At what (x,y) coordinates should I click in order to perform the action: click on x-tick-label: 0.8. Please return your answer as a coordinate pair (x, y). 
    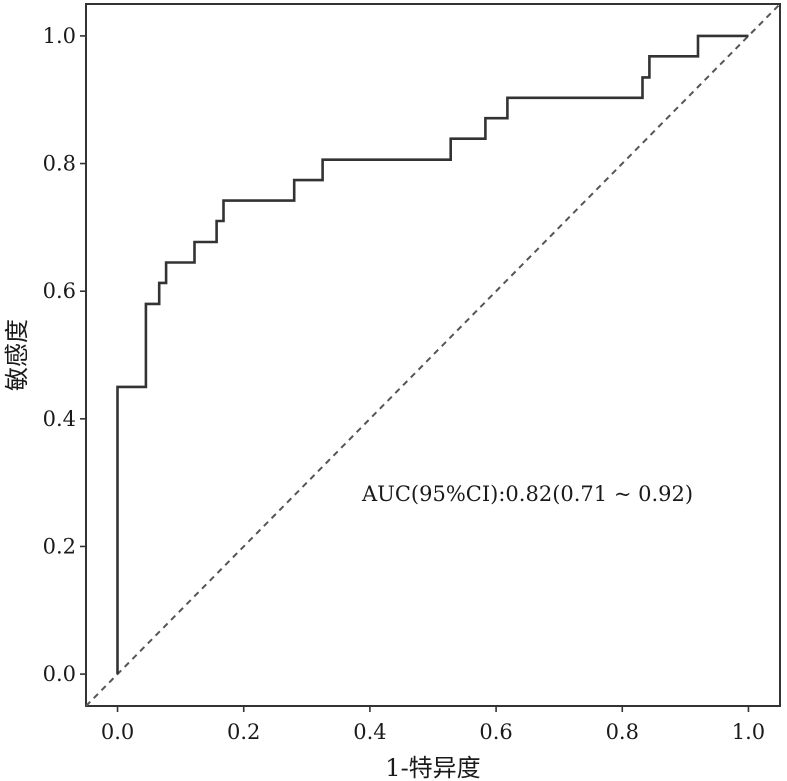
    Looking at the image, I should click on (622, 732).